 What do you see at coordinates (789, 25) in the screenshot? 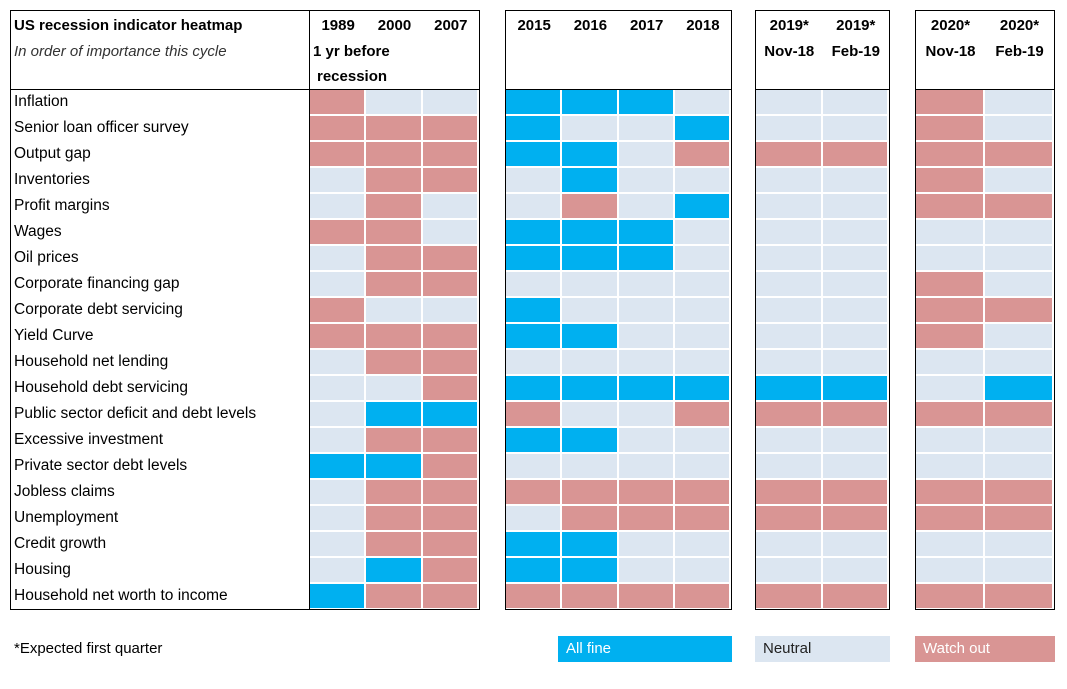
I see `column-header-2019-star: 2019*` at bounding box center [789, 25].